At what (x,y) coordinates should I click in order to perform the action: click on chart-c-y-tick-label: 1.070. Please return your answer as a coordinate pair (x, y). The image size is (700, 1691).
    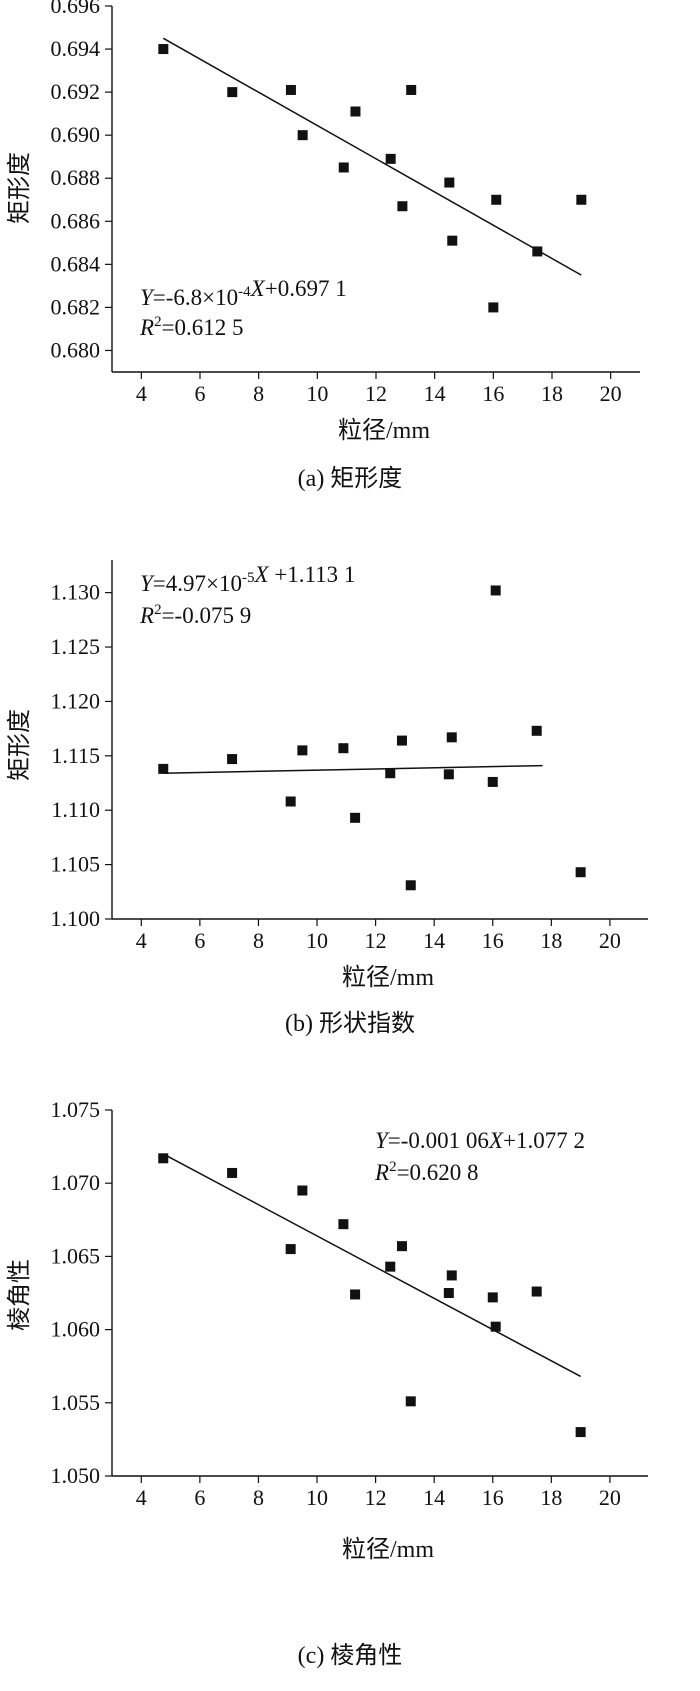
    Looking at the image, I should click on (76, 1182).